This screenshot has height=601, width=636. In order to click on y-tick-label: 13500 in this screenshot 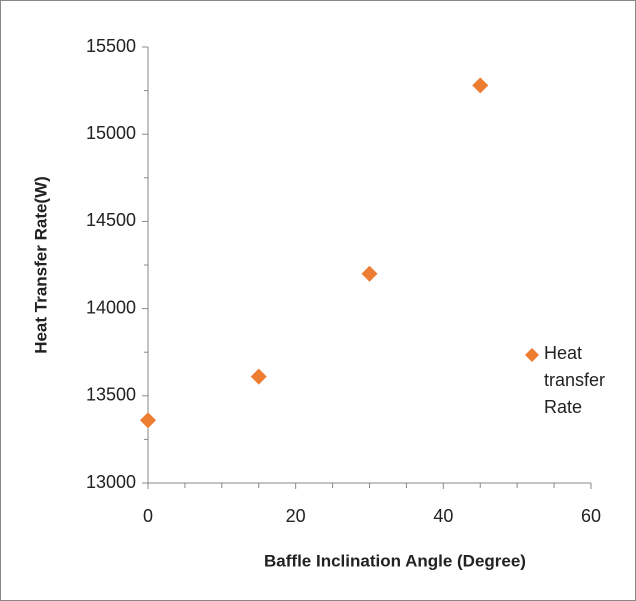, I will do `click(111, 395)`.